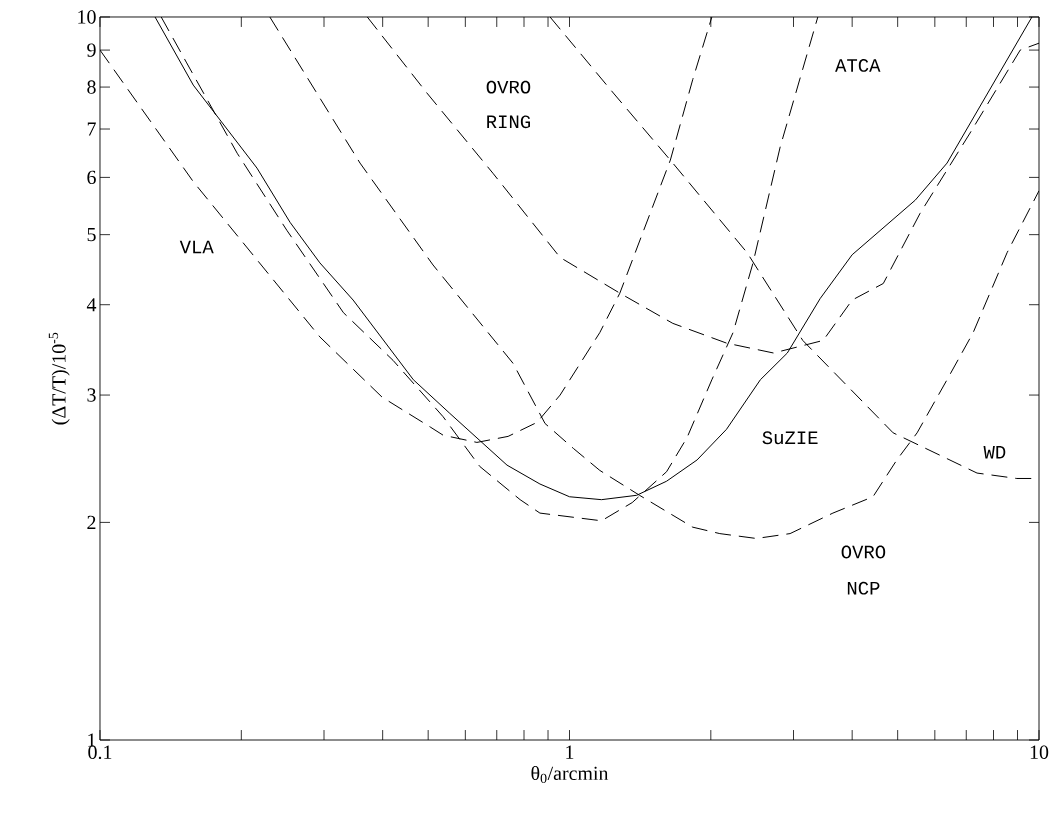 This screenshot has width=1061, height=817. Describe the element at coordinates (91, 50) in the screenshot. I see `y-tick-label: 9` at that location.